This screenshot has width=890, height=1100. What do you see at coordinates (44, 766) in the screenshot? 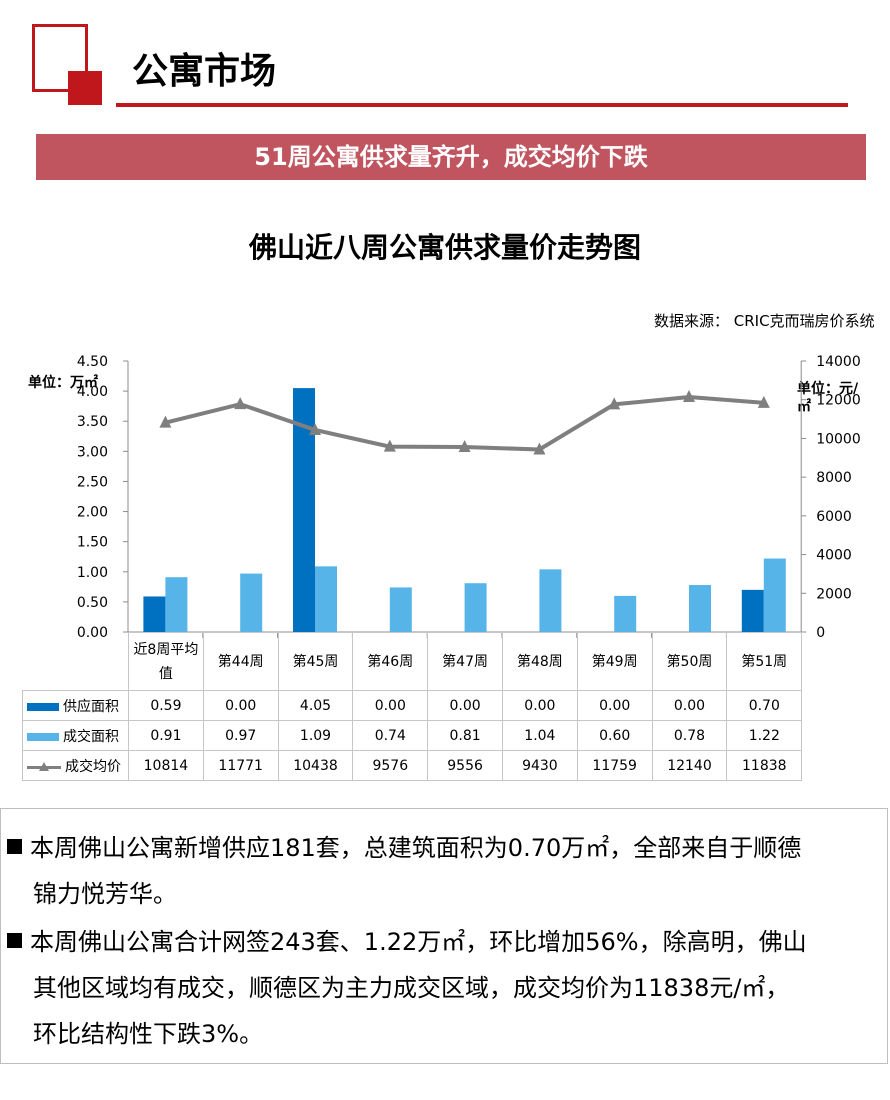
I see `legend-line-marker-icon` at bounding box center [44, 766].